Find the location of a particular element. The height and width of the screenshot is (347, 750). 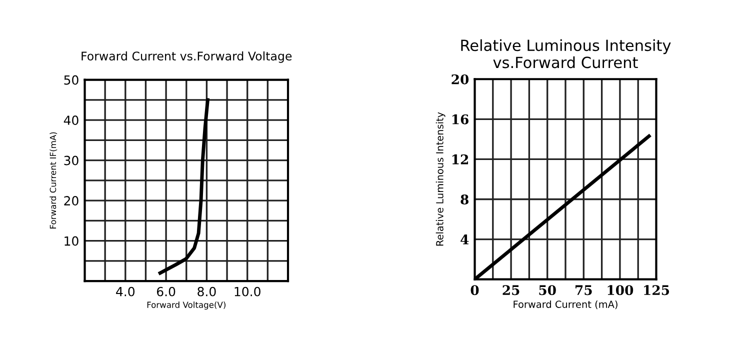

y-tick-label: 16 is located at coordinates (460, 119).